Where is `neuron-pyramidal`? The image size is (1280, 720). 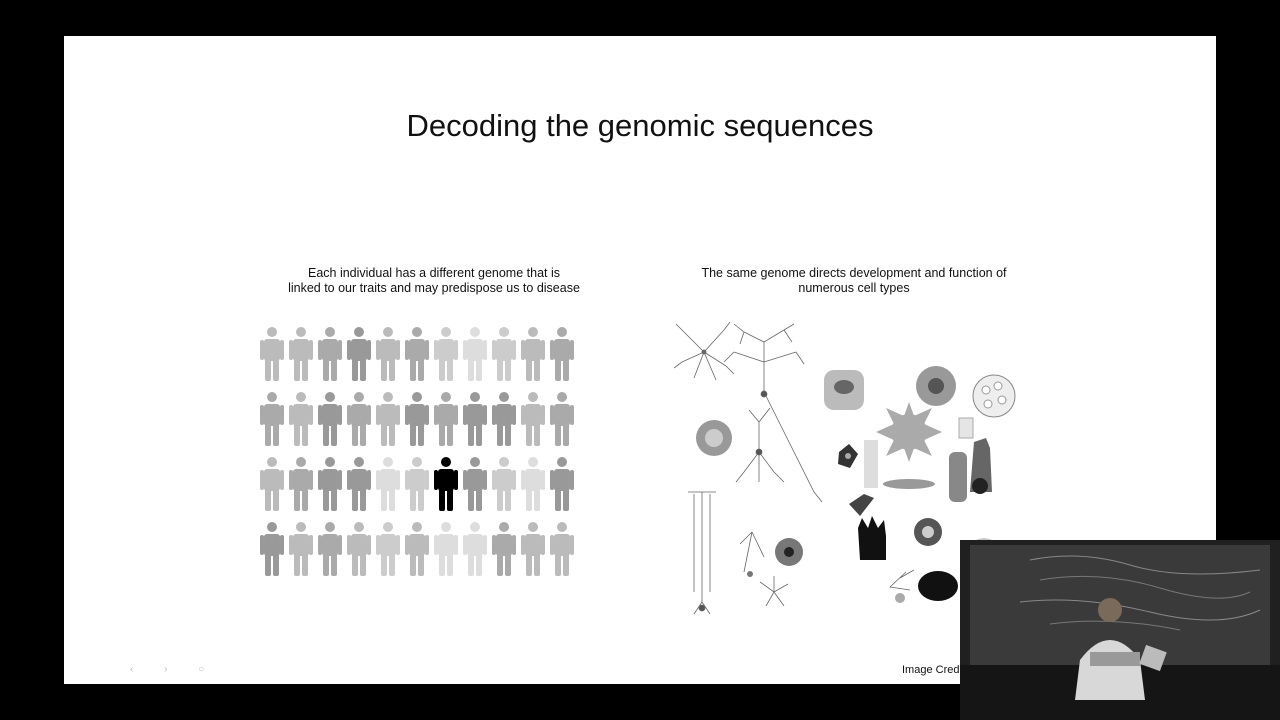
neuron-pyramidal is located at coordinates (773, 413).